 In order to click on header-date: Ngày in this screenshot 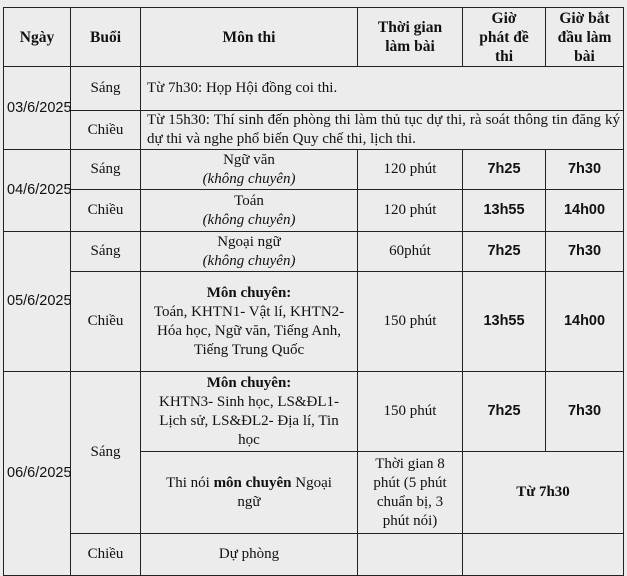, I will do `click(37, 37)`.